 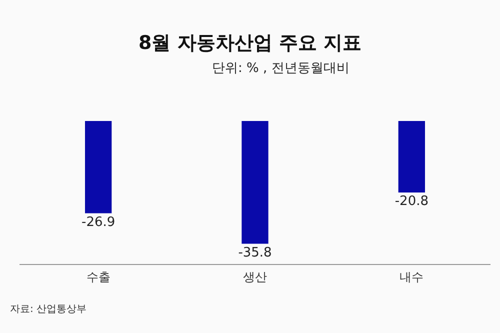 What do you see at coordinates (48, 309) in the screenshot?
I see `text: 자료: 산업통상부` at bounding box center [48, 309].